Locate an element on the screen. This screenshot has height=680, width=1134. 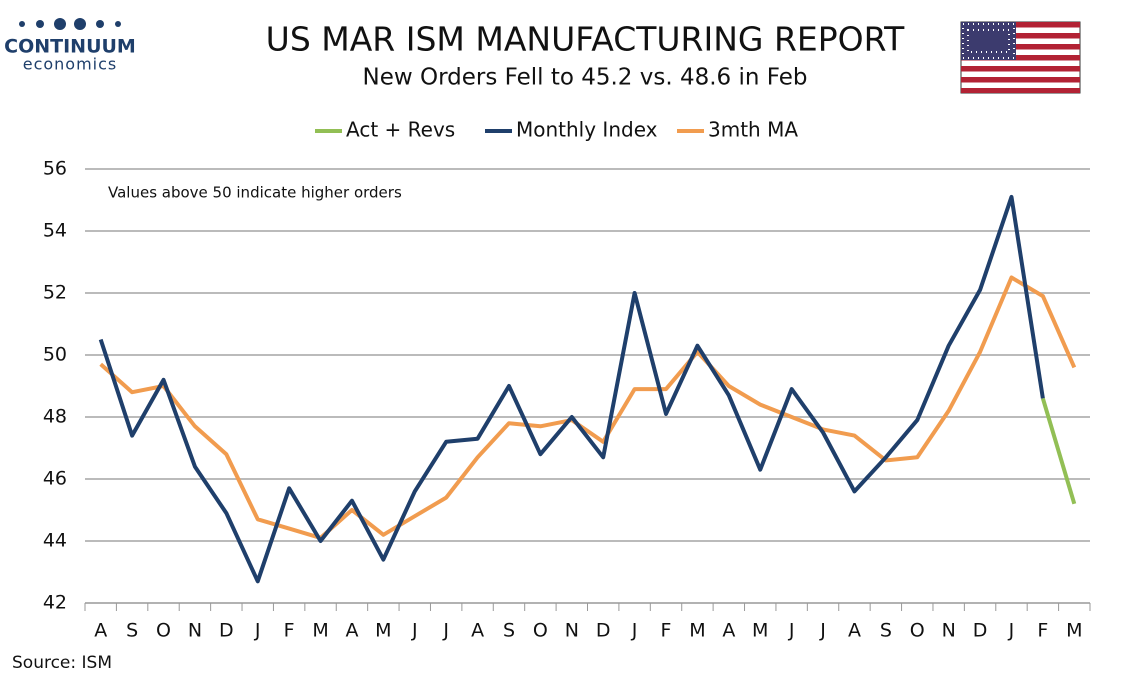
annotation: Values above 50 indicate higher orders is located at coordinates (255, 193).